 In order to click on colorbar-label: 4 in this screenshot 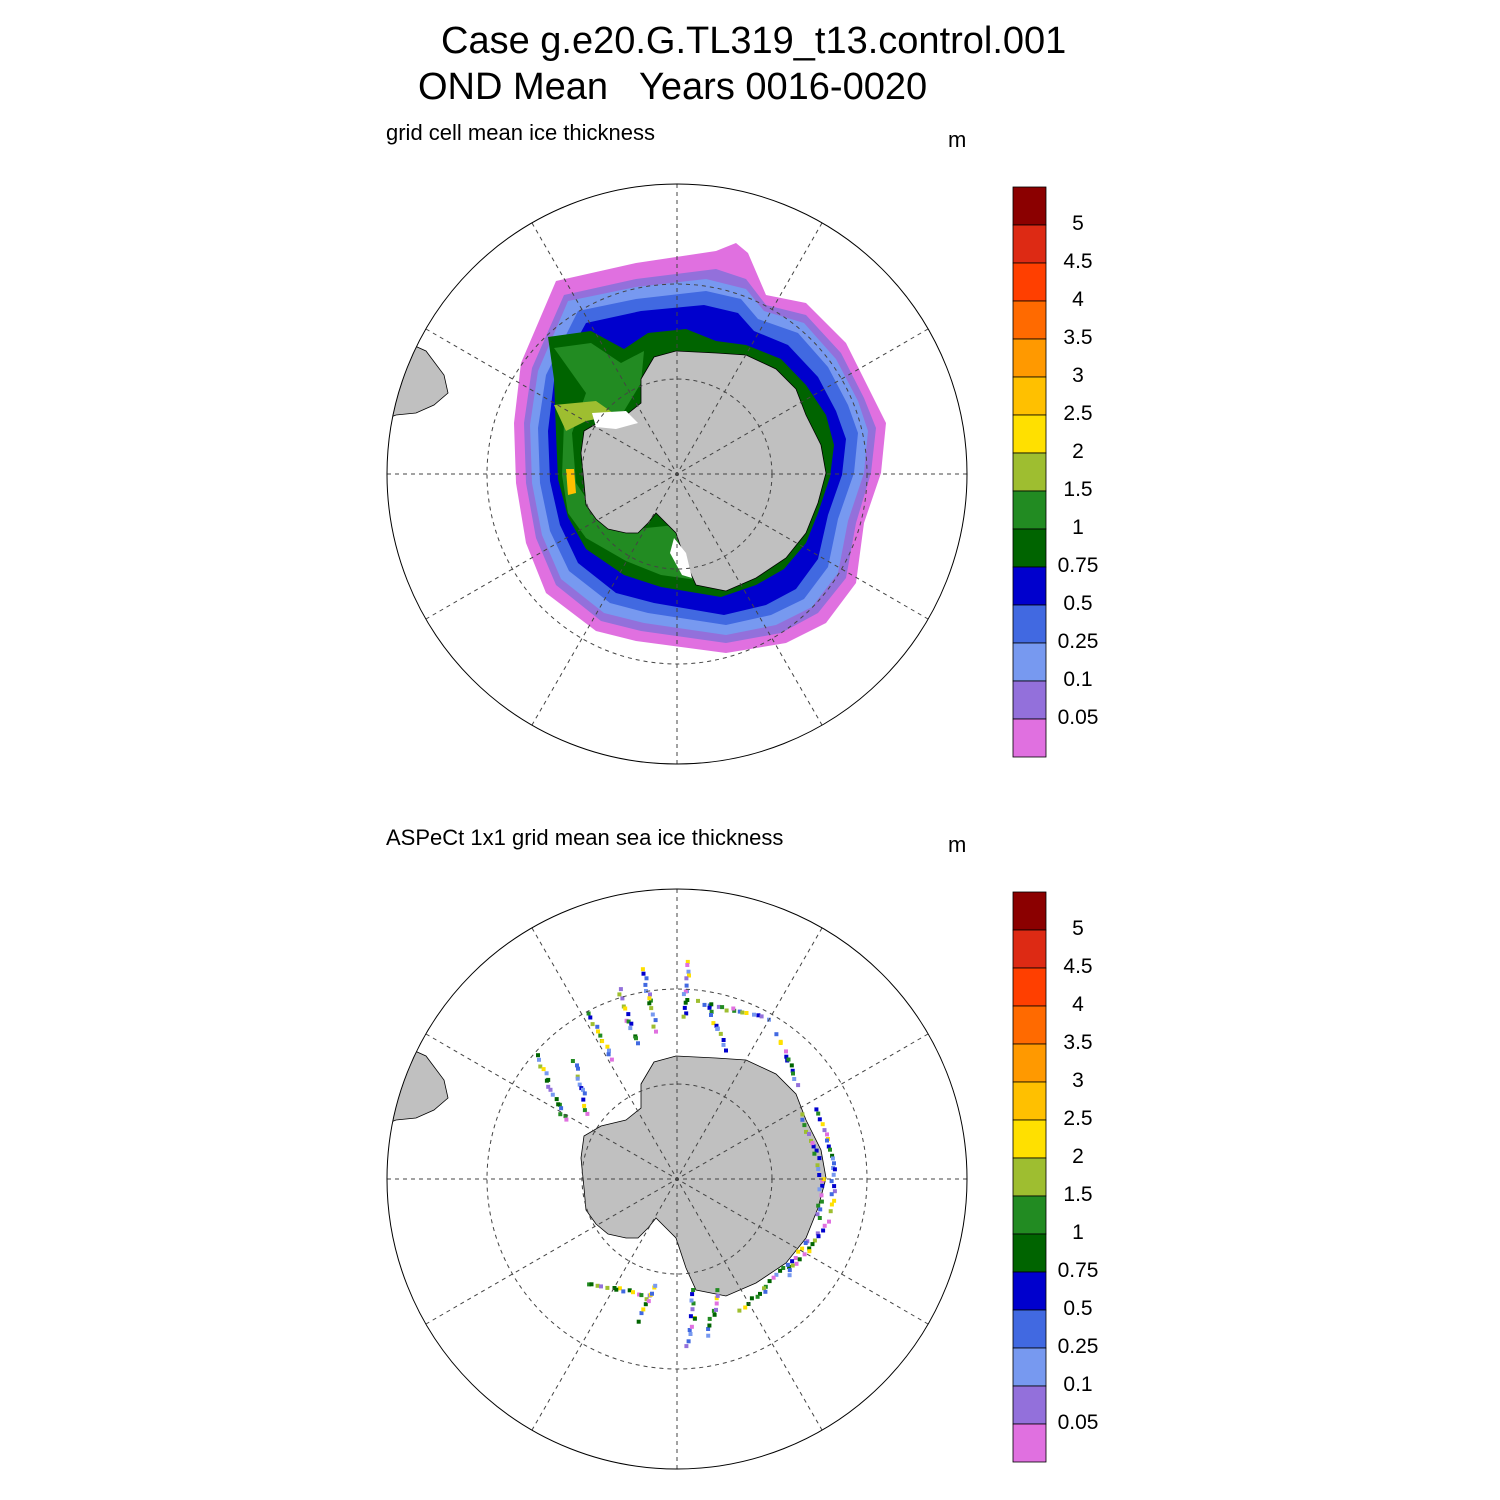, I will do `click(1078, 1004)`.